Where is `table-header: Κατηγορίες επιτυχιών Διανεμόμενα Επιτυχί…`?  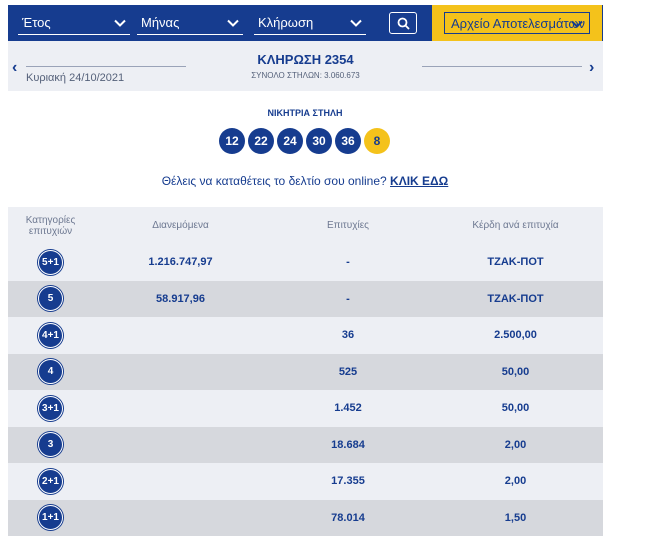 table-header: Κατηγορίες επιτυχιών Διανεμόμενα Επιτυχί… is located at coordinates (305, 225).